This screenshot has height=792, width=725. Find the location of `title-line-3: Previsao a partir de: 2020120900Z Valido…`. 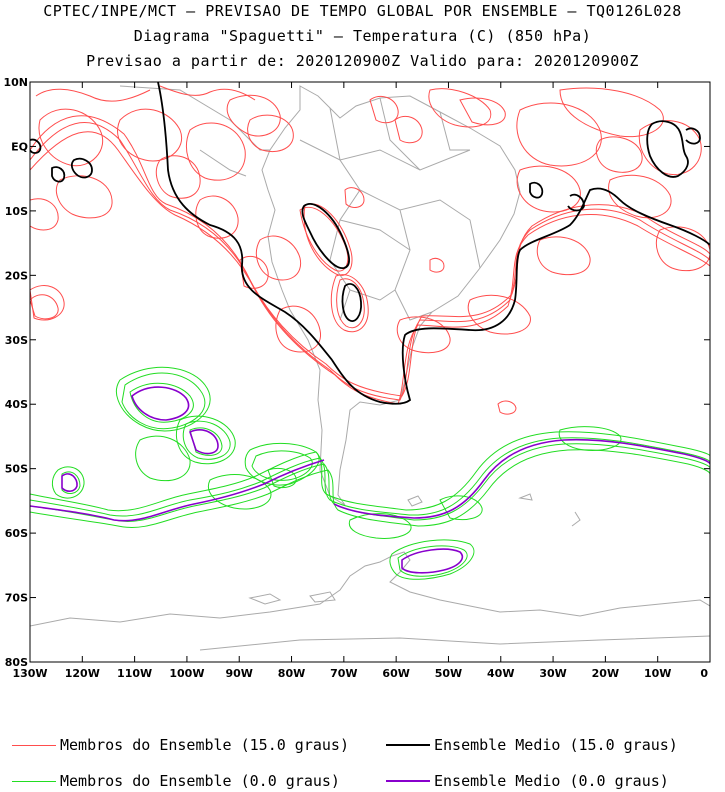

title-line-3: Previsao a partir de: 2020120900Z Valido… is located at coordinates (362, 61).